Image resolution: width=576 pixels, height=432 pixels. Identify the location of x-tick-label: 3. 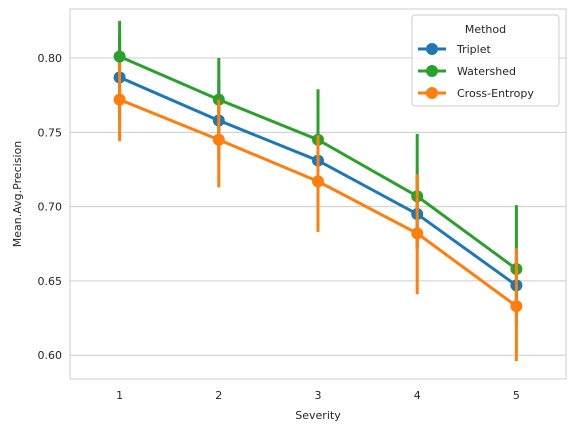
(318, 395).